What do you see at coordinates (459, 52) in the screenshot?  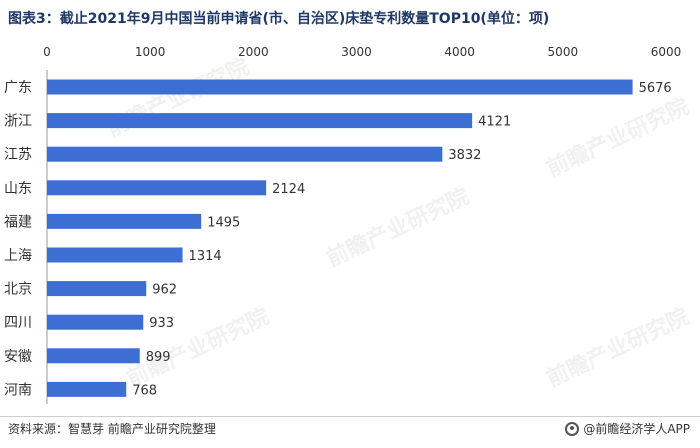 I see `x-tick-label: 4000` at bounding box center [459, 52].